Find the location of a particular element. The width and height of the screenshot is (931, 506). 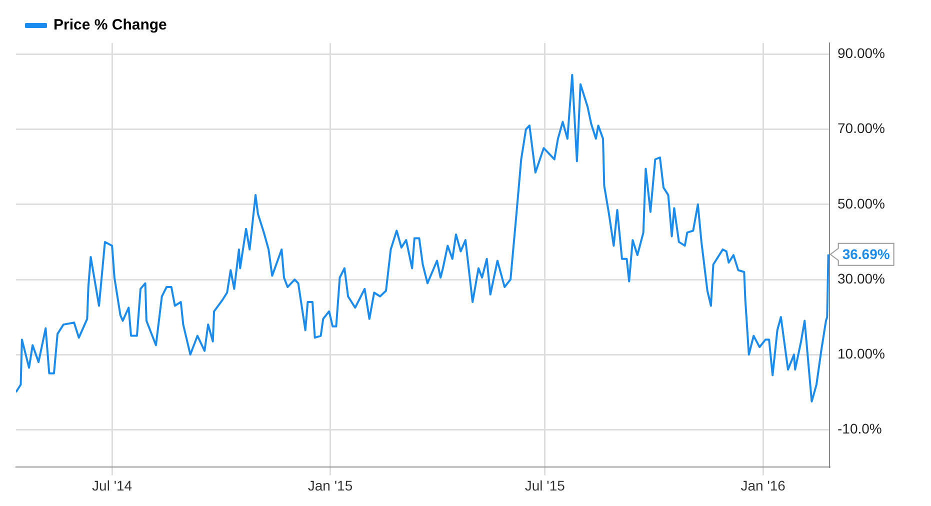

x-tick-label: Jan '16 is located at coordinates (763, 485).